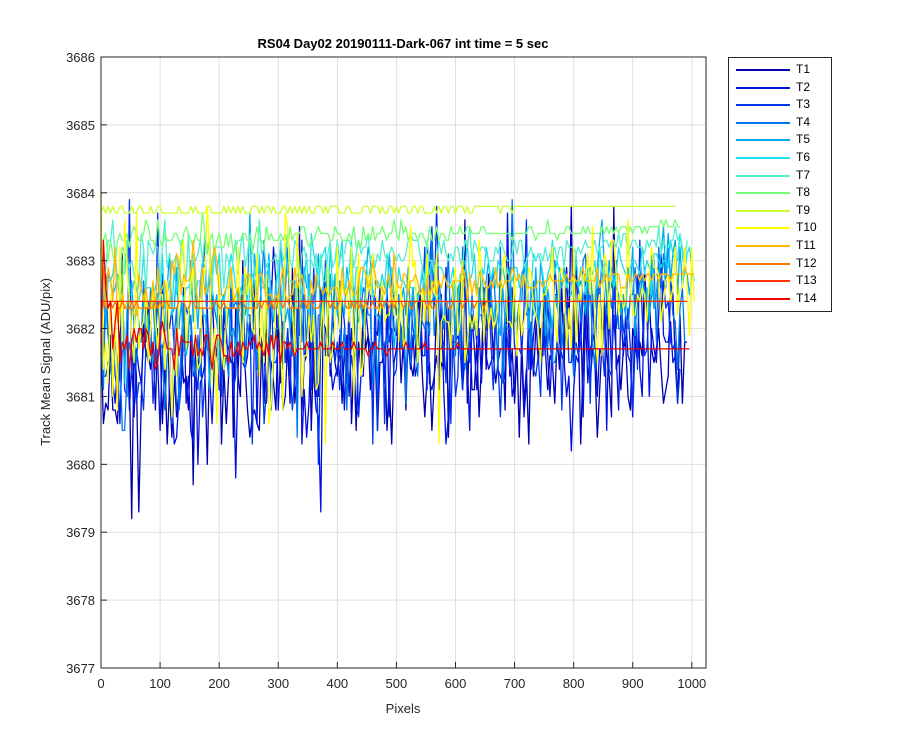 This screenshot has width=900, height=750. I want to click on legend-item-t13: T13, so click(781, 280).